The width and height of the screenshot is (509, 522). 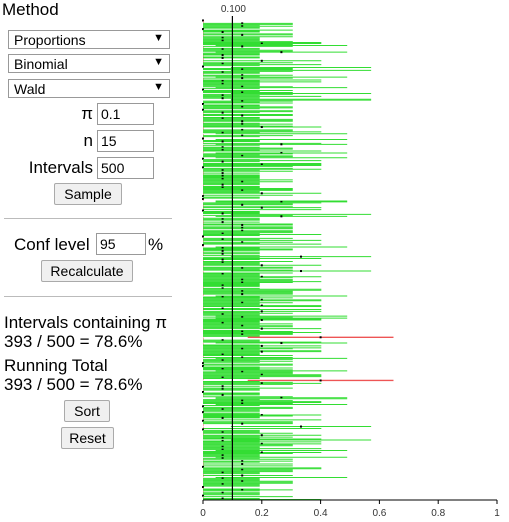 I want to click on x-tick-label: 0.6, so click(x=379, y=513).